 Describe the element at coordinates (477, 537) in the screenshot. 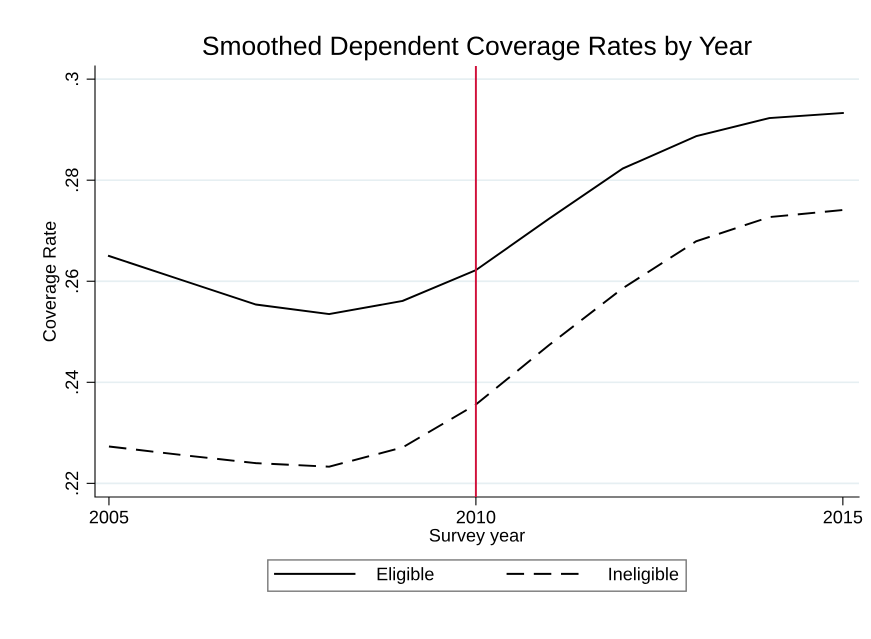

I see `x-axis-title: Survey year` at that location.